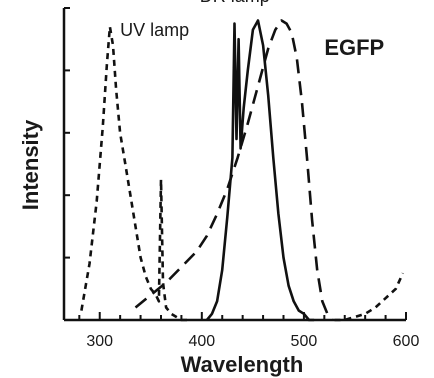 The image size is (434, 378). I want to click on x-axis-title: Wavelength, so click(242, 364).